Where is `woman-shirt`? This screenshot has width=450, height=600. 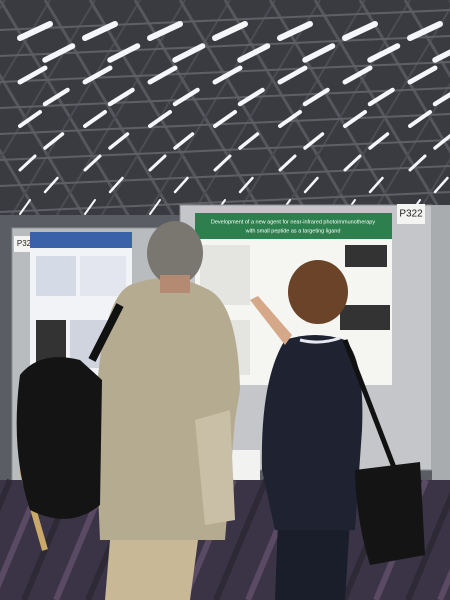
woman-shirt is located at coordinates (312, 432).